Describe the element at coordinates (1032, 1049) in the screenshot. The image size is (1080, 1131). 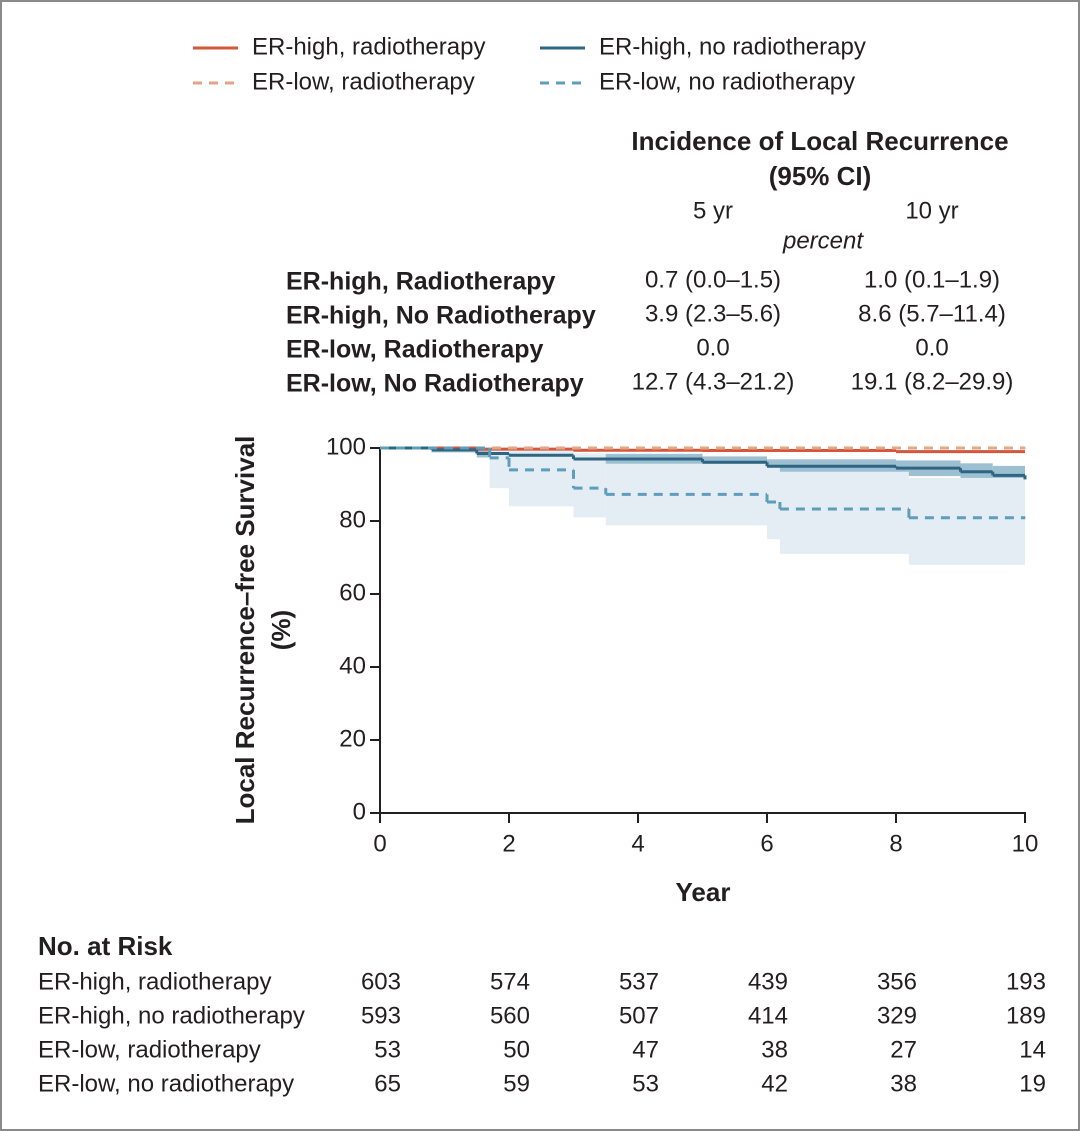
I see `risk-count: 14` at that location.